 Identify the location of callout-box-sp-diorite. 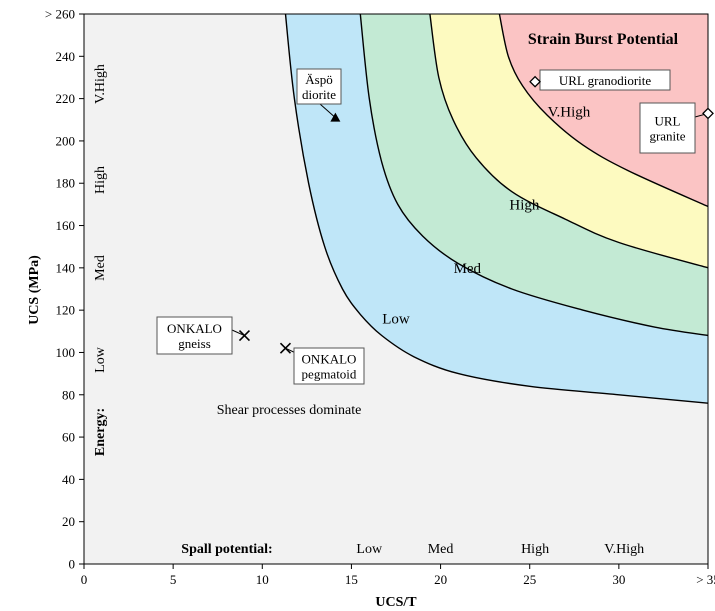
(319, 86).